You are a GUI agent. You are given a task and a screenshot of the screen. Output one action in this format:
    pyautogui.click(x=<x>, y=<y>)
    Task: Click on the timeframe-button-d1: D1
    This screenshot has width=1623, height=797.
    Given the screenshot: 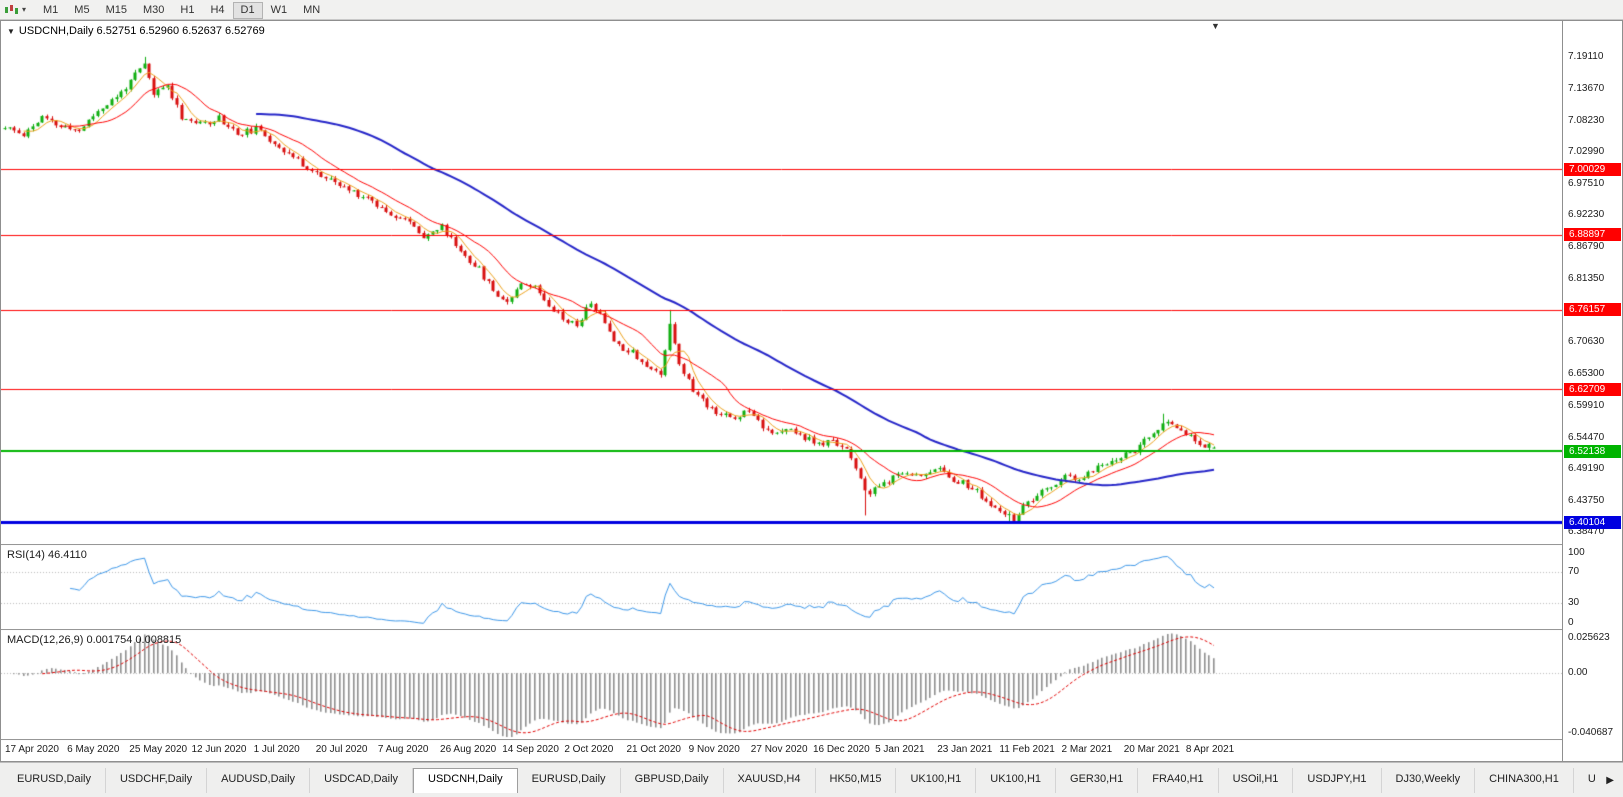 What is the action you would take?
    pyautogui.click(x=247, y=10)
    